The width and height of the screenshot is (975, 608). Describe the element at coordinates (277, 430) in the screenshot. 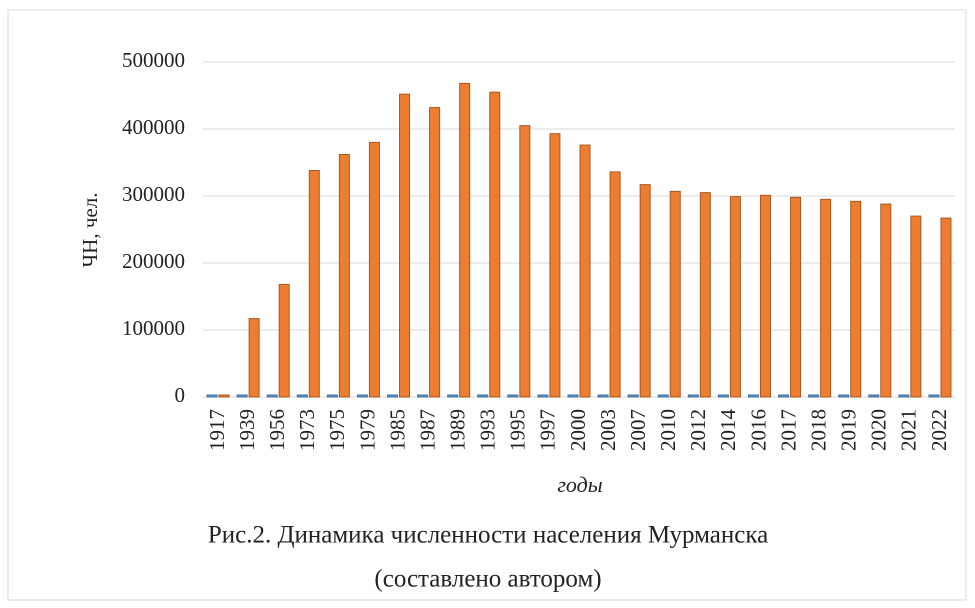

I see `x-tick-label: 1956` at that location.